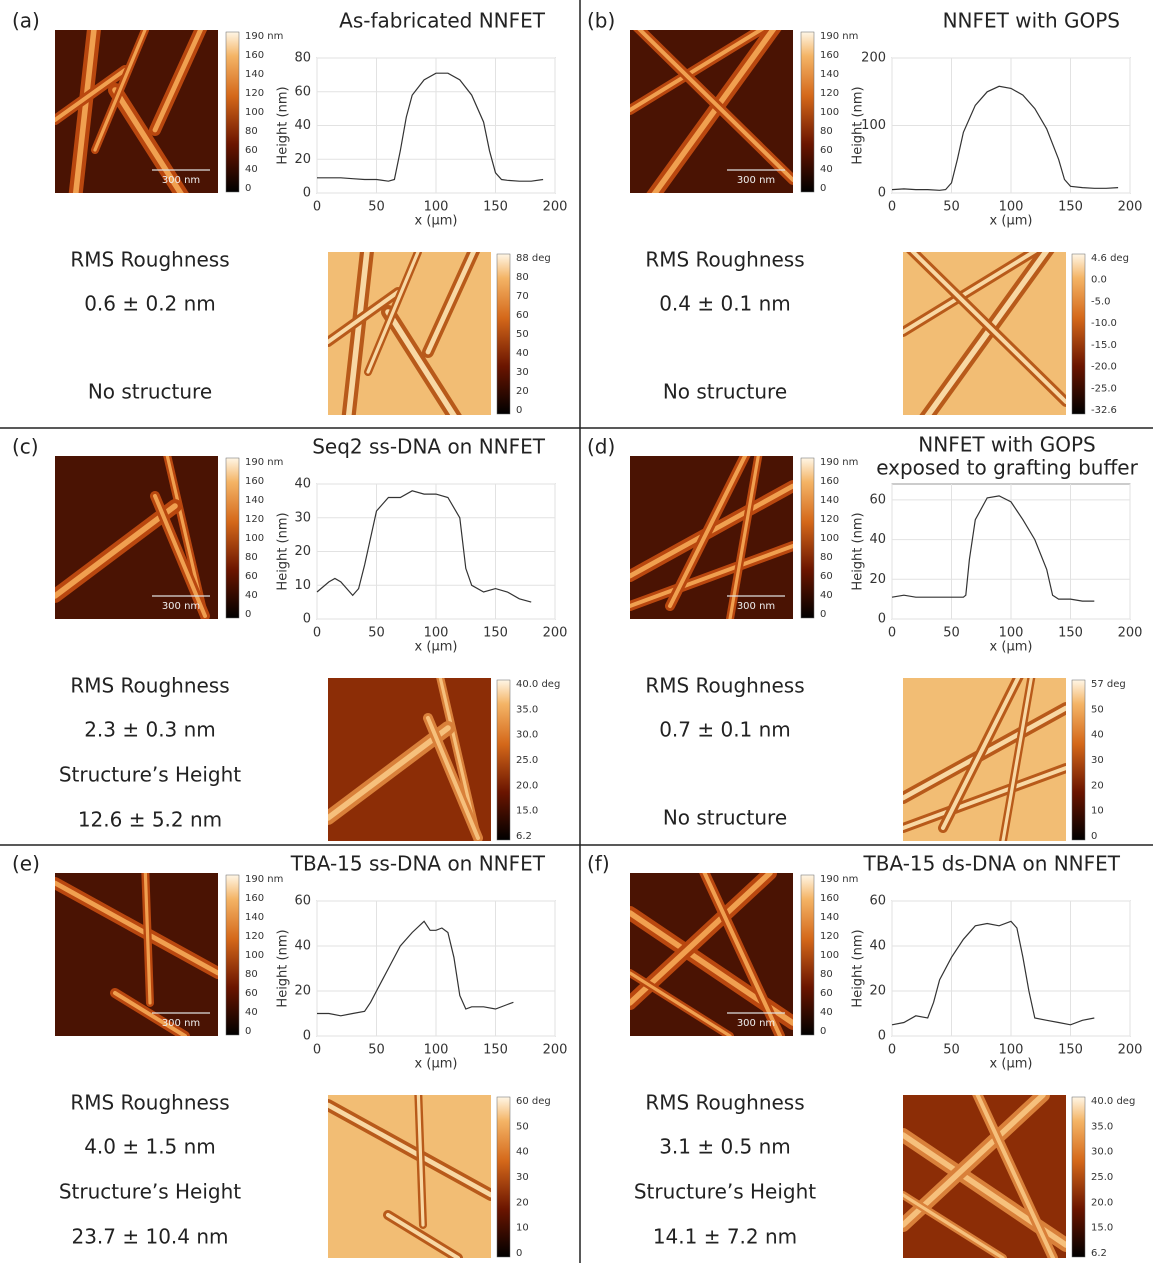 The height and width of the screenshot is (1263, 1153). What do you see at coordinates (829, 112) in the screenshot?
I see `colorbar-label: 100` at bounding box center [829, 112].